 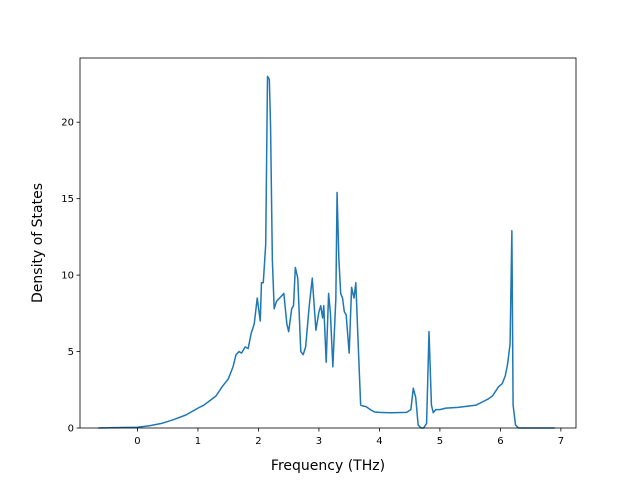 What do you see at coordinates (561, 441) in the screenshot?
I see `x-tick-label: 7` at bounding box center [561, 441].